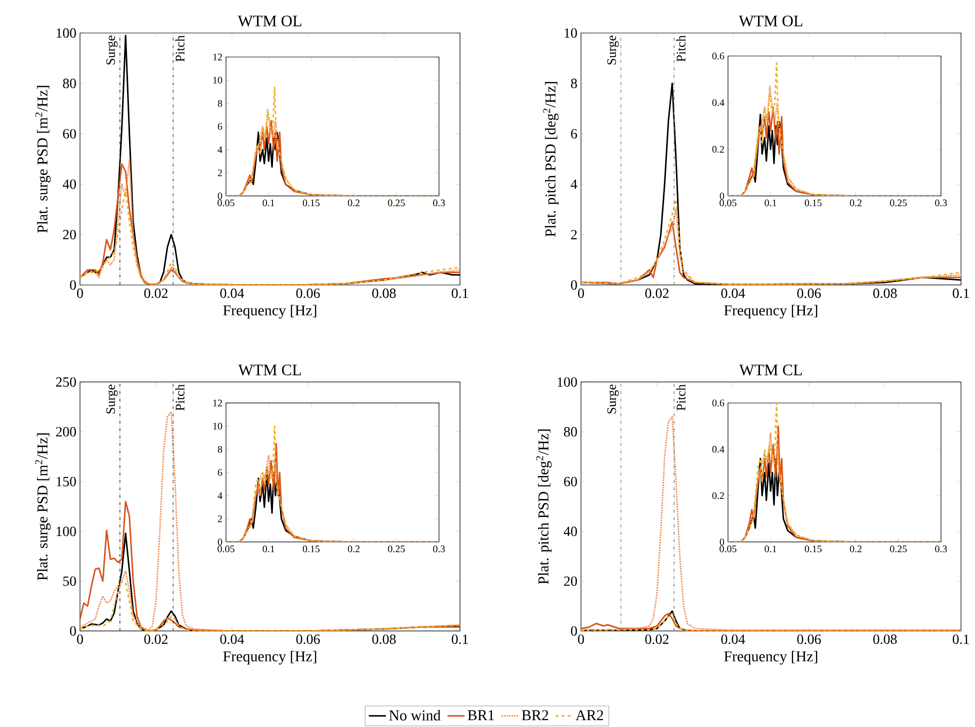 The image size is (975, 727). What do you see at coordinates (270, 236) in the screenshot?
I see `line-series` at bounding box center [270, 236].